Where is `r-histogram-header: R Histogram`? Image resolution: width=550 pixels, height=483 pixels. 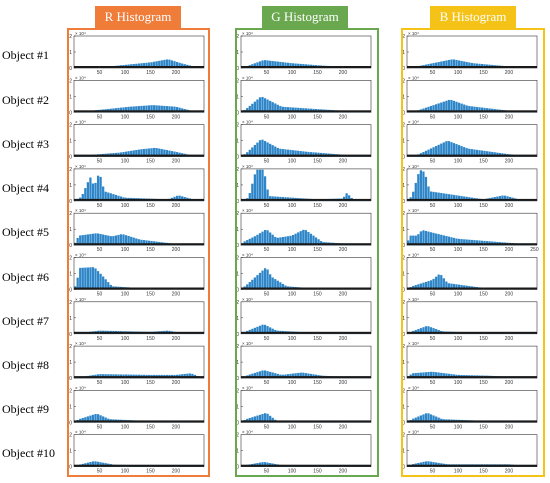
r-histogram-header: R Histogram is located at coordinates (138, 17).